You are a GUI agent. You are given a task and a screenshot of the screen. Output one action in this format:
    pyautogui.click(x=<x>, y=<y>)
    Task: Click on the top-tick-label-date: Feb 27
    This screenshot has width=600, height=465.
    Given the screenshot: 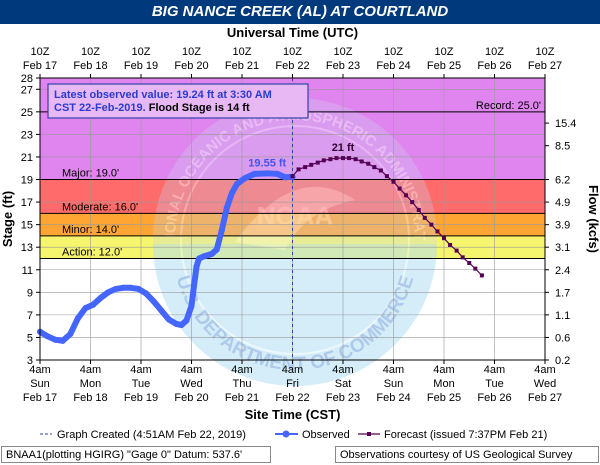 What is the action you would take?
    pyautogui.click(x=545, y=66)
    